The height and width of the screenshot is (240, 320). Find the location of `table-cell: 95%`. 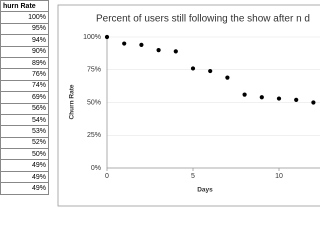

table-cell: 95% is located at coordinates (24, 29).